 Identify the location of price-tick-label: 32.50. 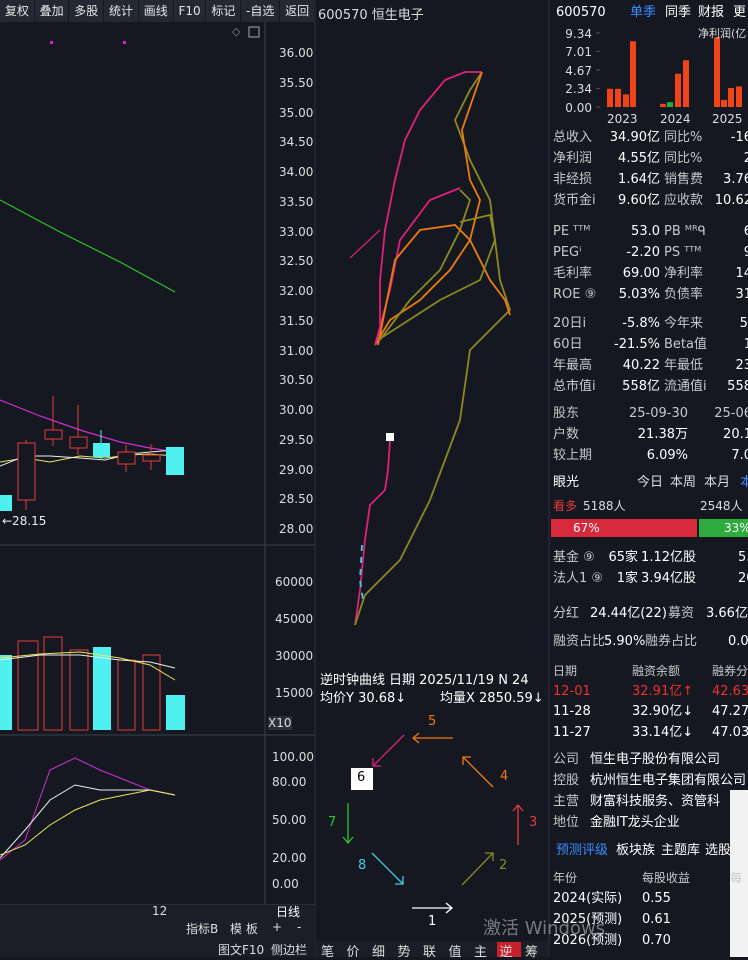
(296, 261).